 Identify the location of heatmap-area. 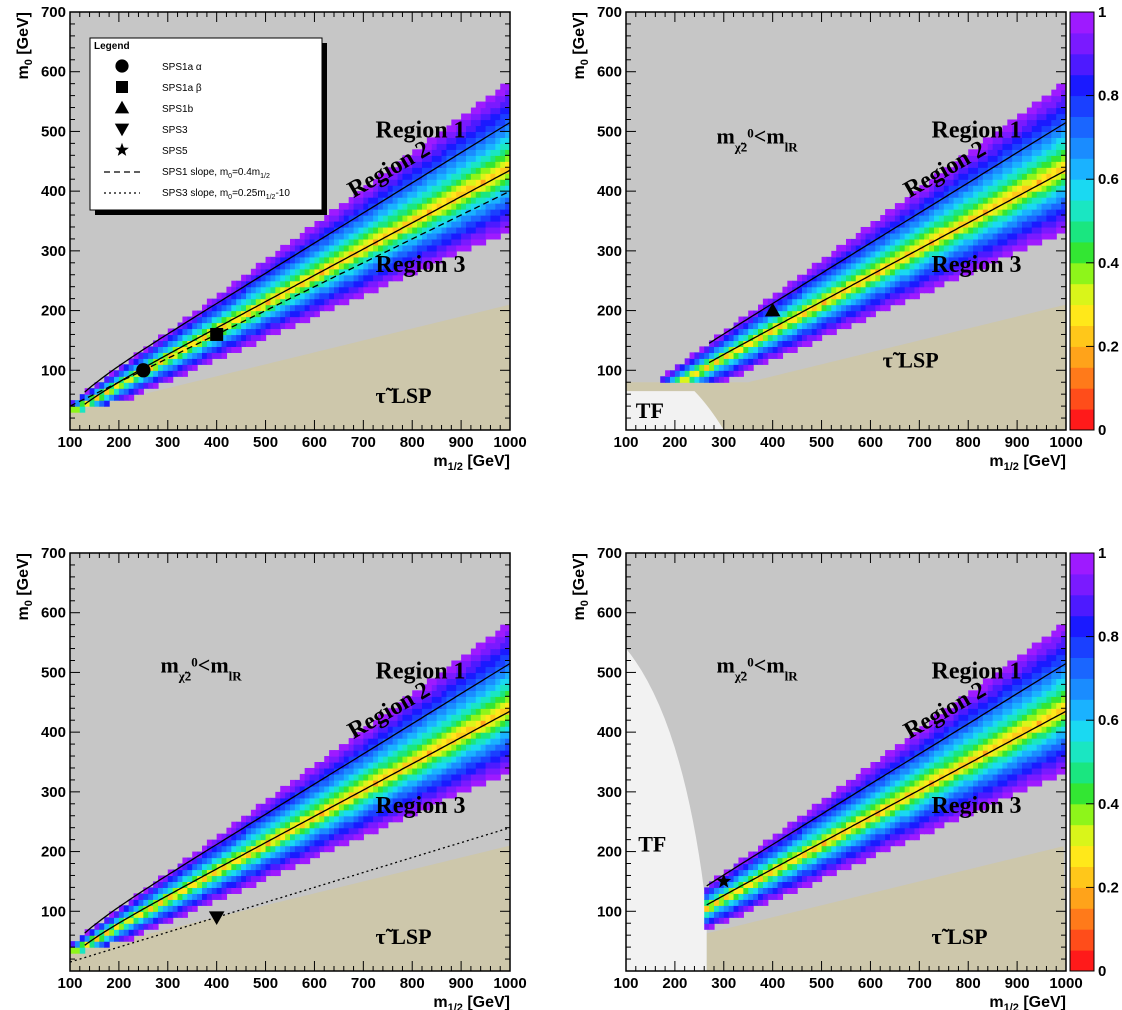
(846, 797).